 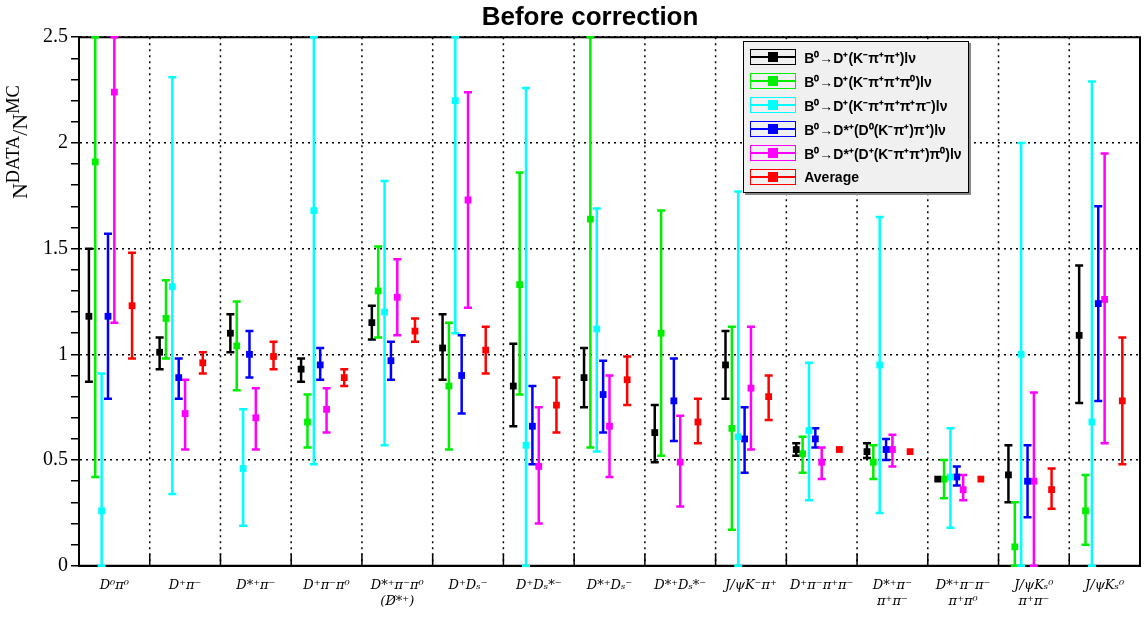 I want to click on legend-label: B⁰→D⁺(K⁻π⁺π⁺)lν, so click(x=860, y=57).